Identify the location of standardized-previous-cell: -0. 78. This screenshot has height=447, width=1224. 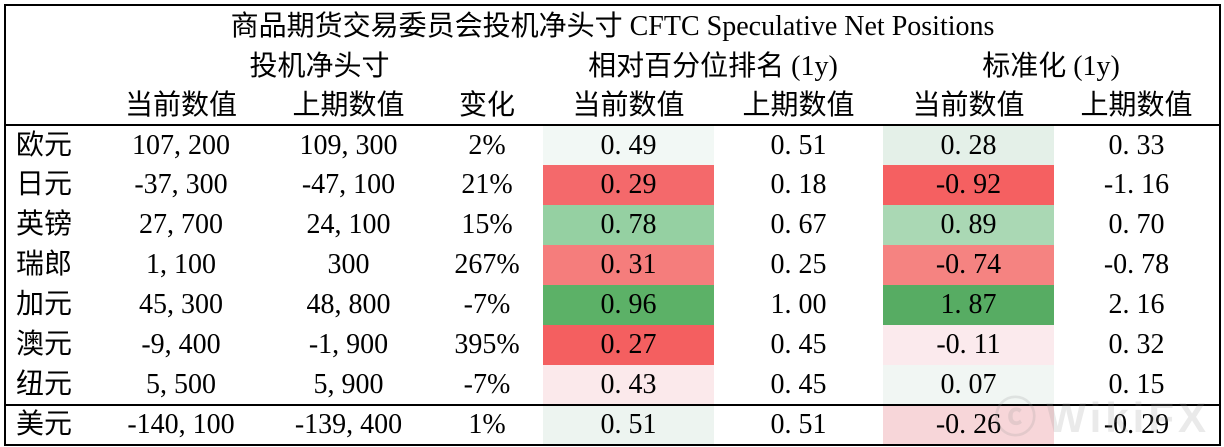
(1136, 264).